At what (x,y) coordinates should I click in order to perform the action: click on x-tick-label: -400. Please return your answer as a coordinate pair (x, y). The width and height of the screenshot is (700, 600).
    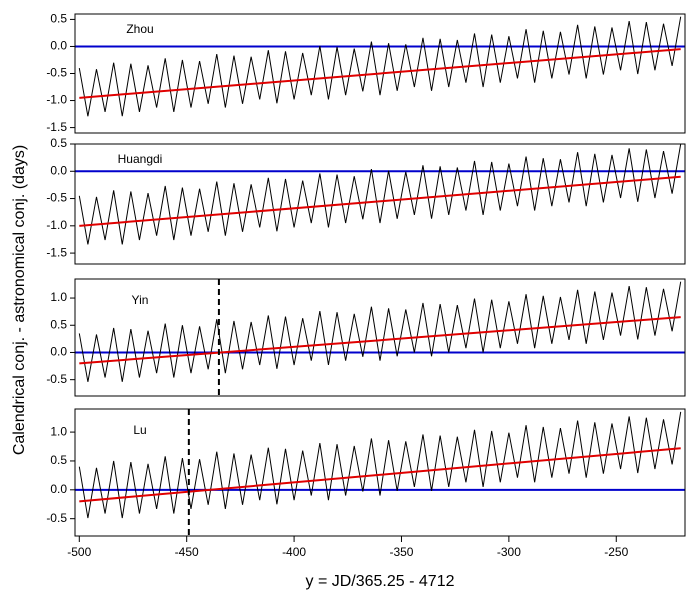
    Looking at the image, I should click on (294, 552).